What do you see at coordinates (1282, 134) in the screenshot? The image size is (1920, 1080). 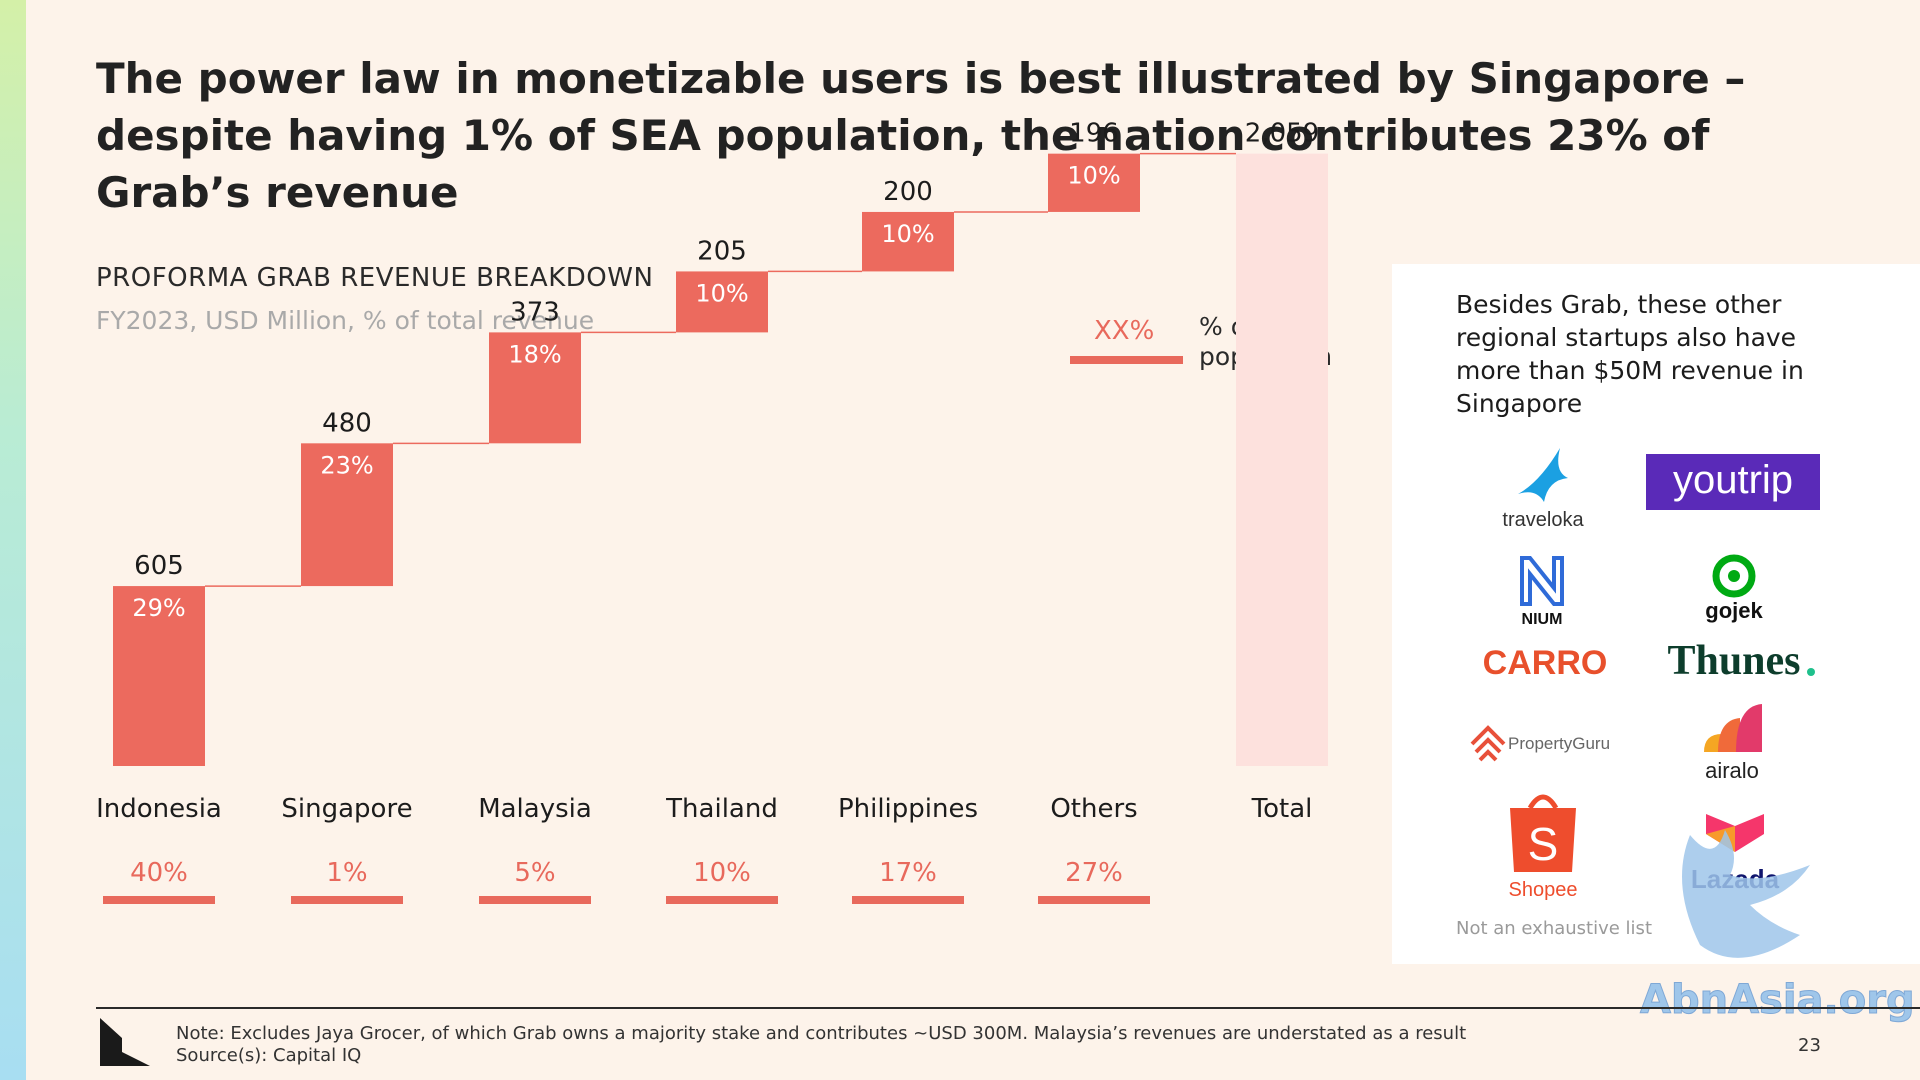 I see `bar-value-label: 2,059` at bounding box center [1282, 134].